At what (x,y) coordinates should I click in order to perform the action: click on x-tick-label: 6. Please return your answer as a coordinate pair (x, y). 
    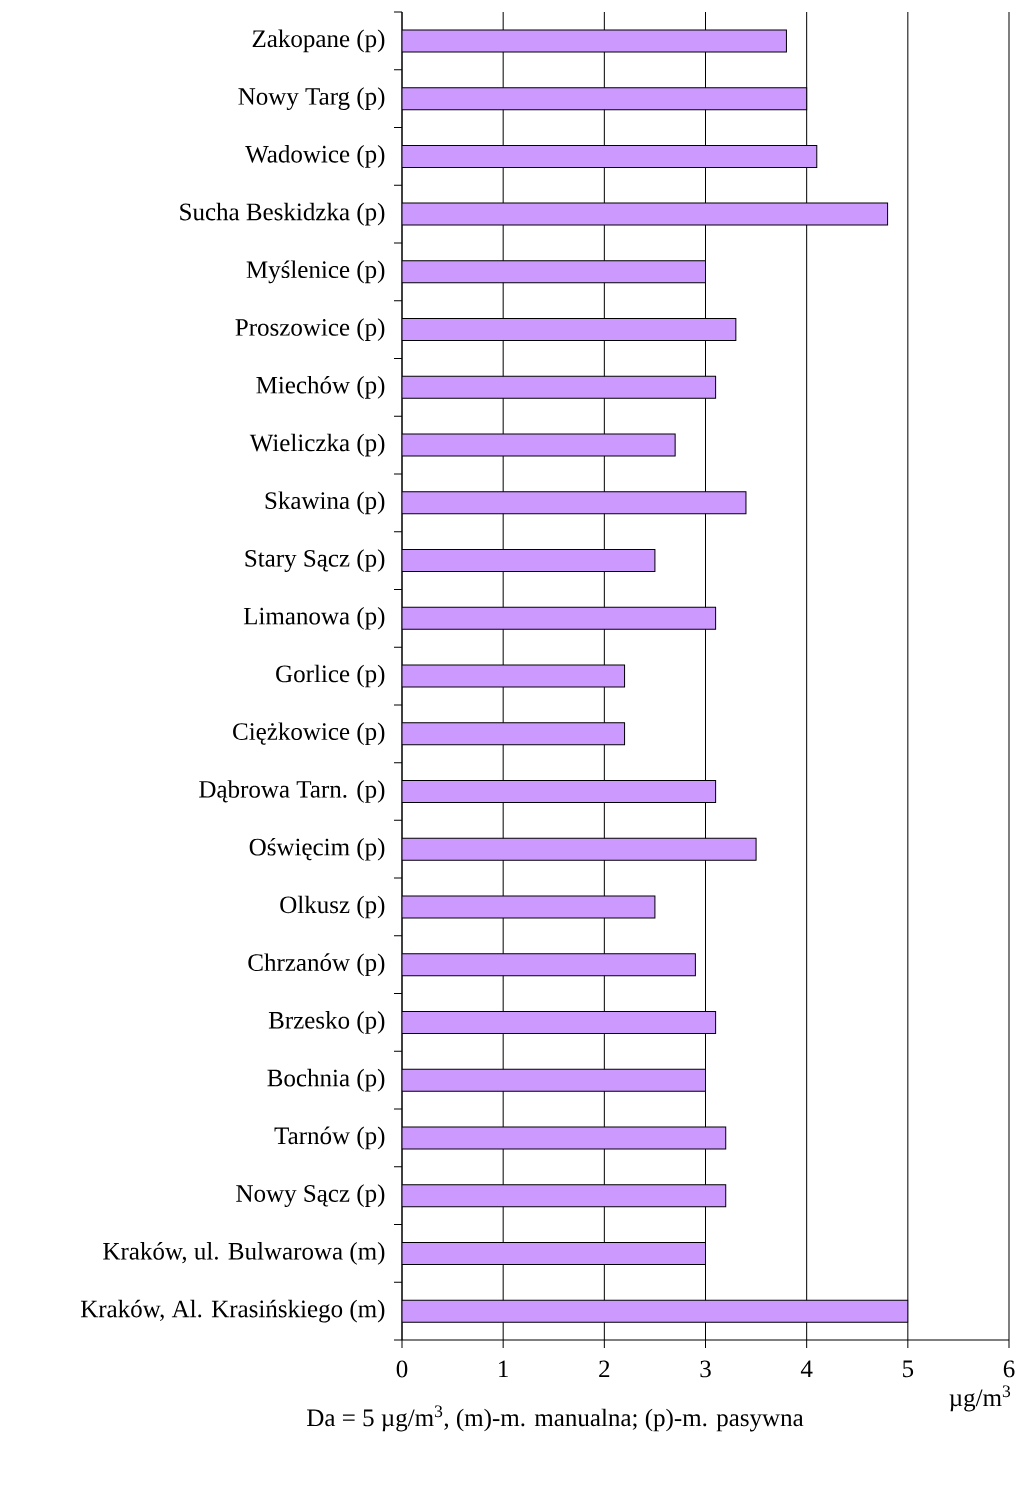
    Looking at the image, I should click on (1009, 1369).